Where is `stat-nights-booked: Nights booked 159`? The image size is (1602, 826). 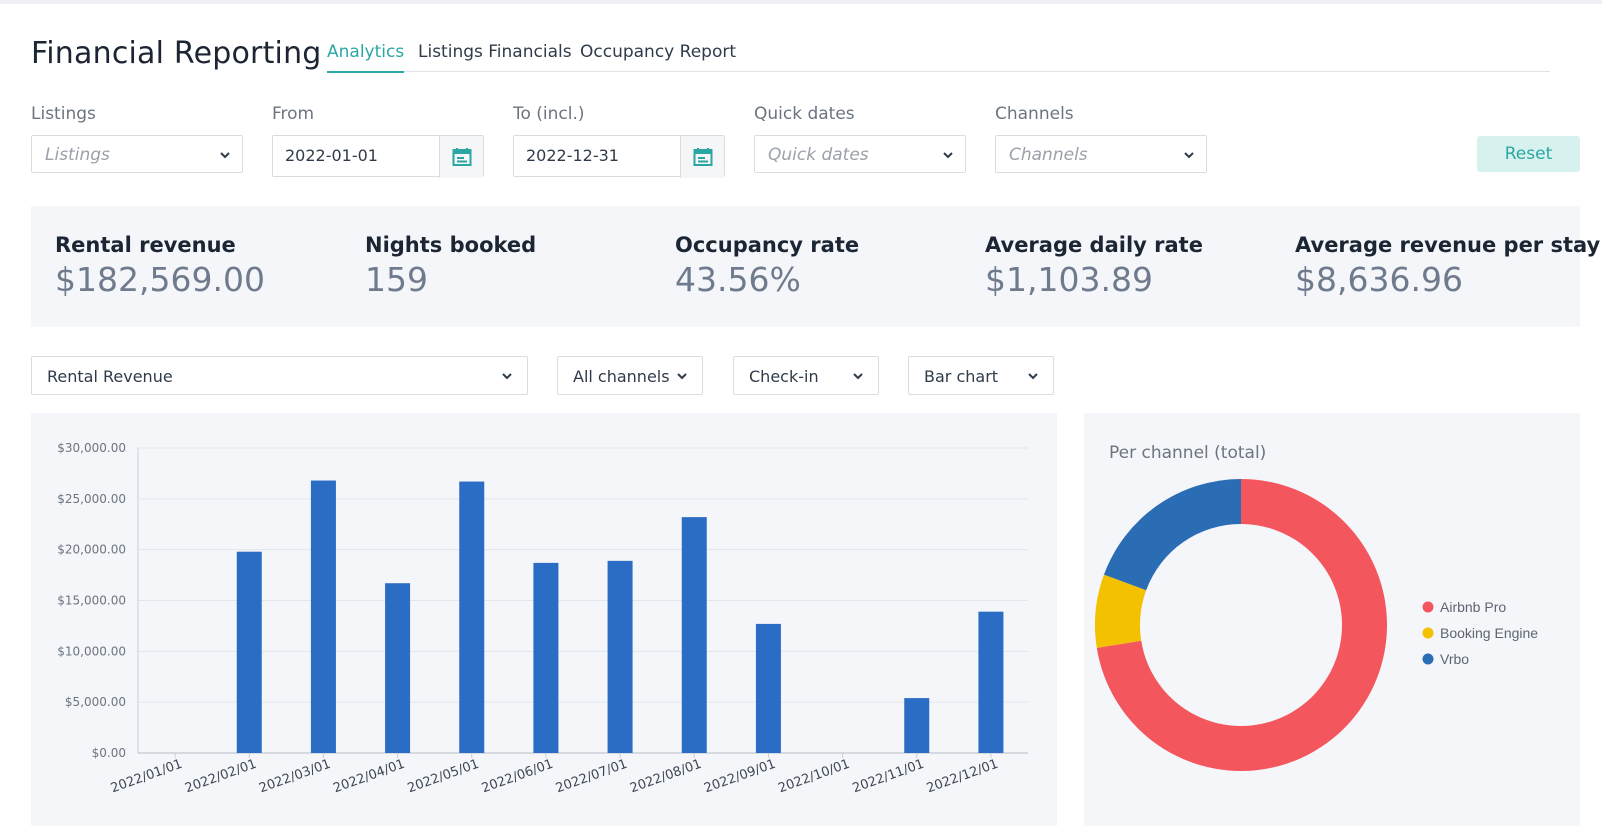
stat-nights-booked: Nights booked 159 is located at coordinates (450, 266).